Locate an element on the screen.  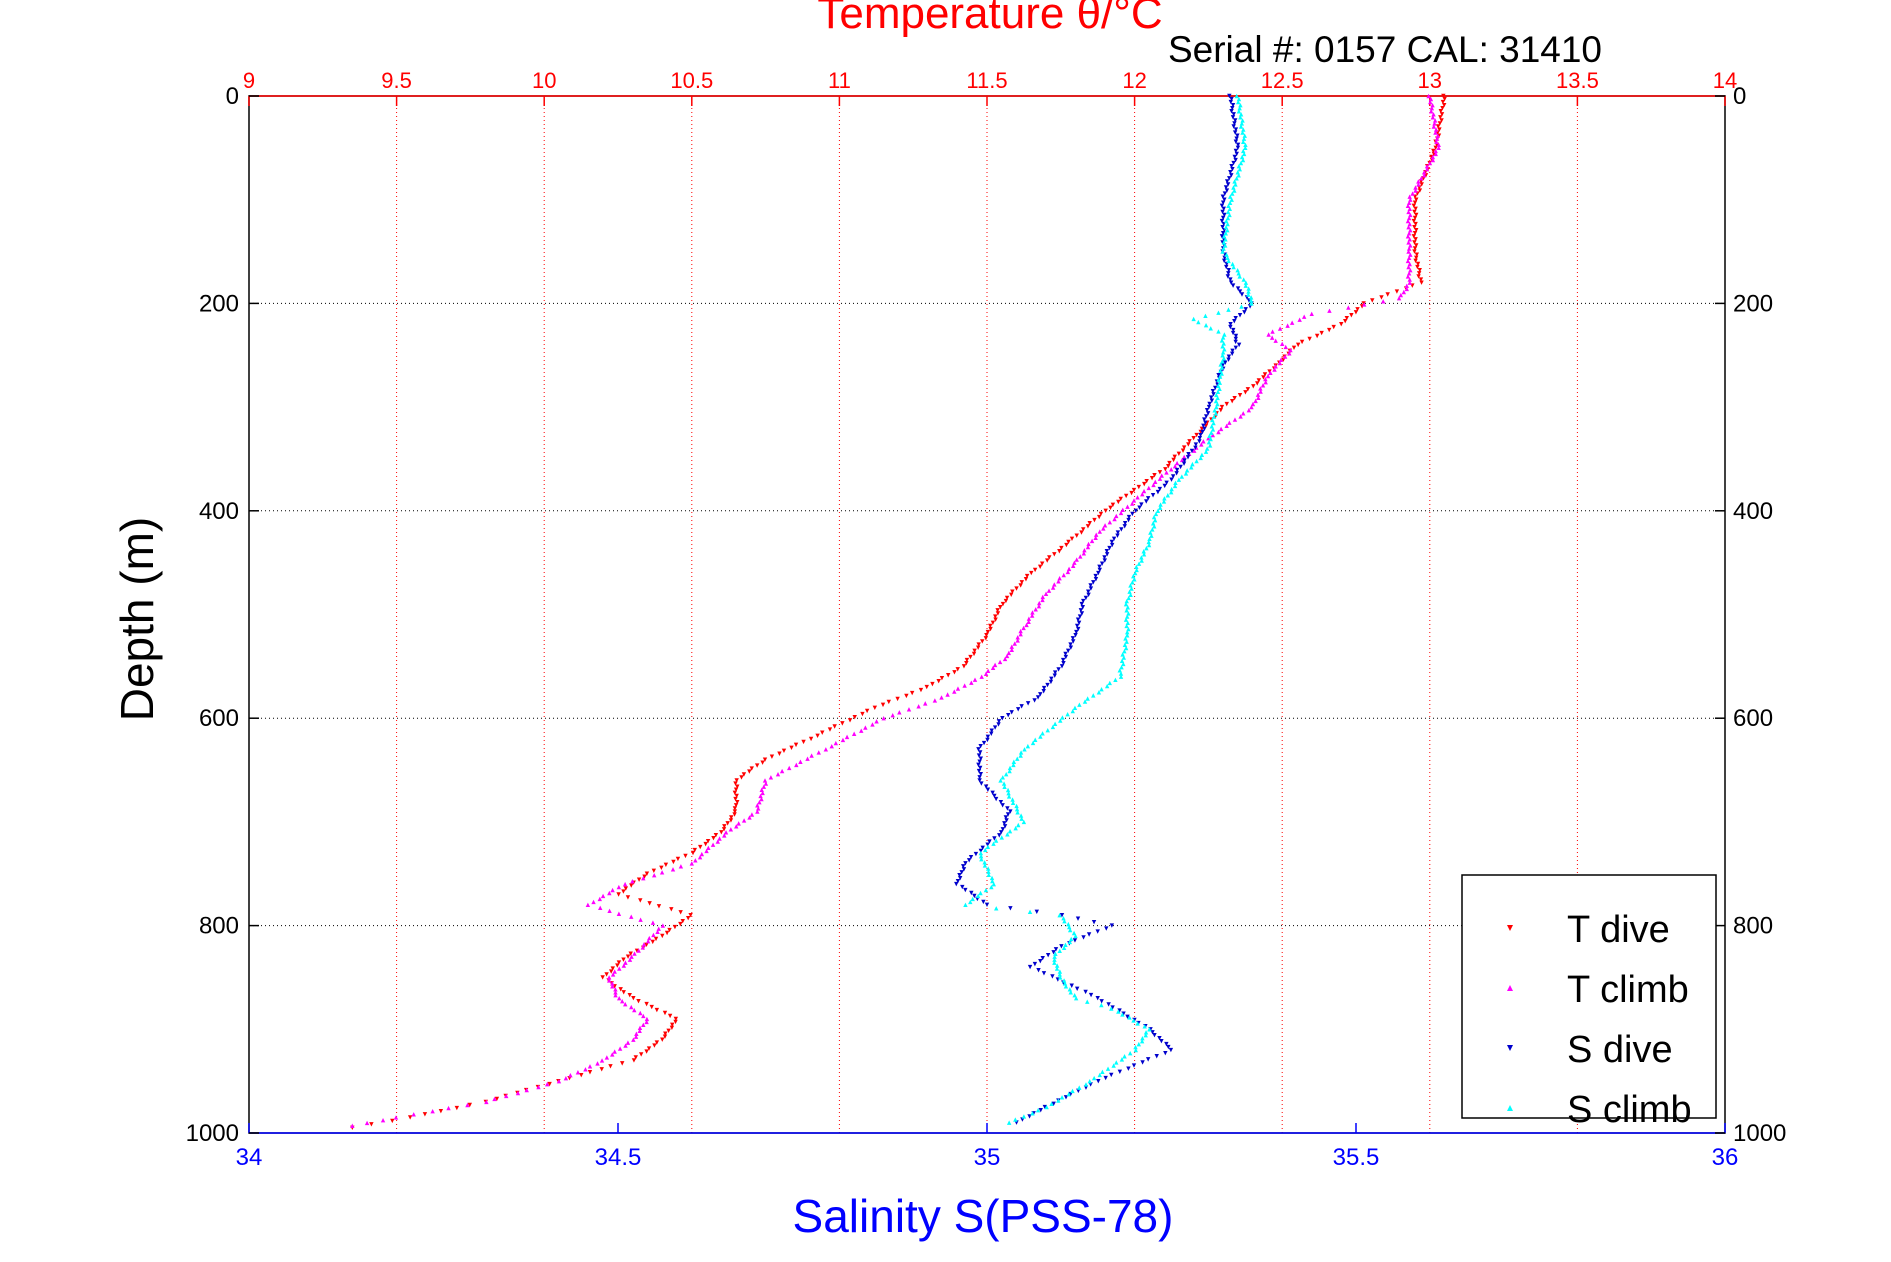
legend-label: T climb is located at coordinates (1628, 990).